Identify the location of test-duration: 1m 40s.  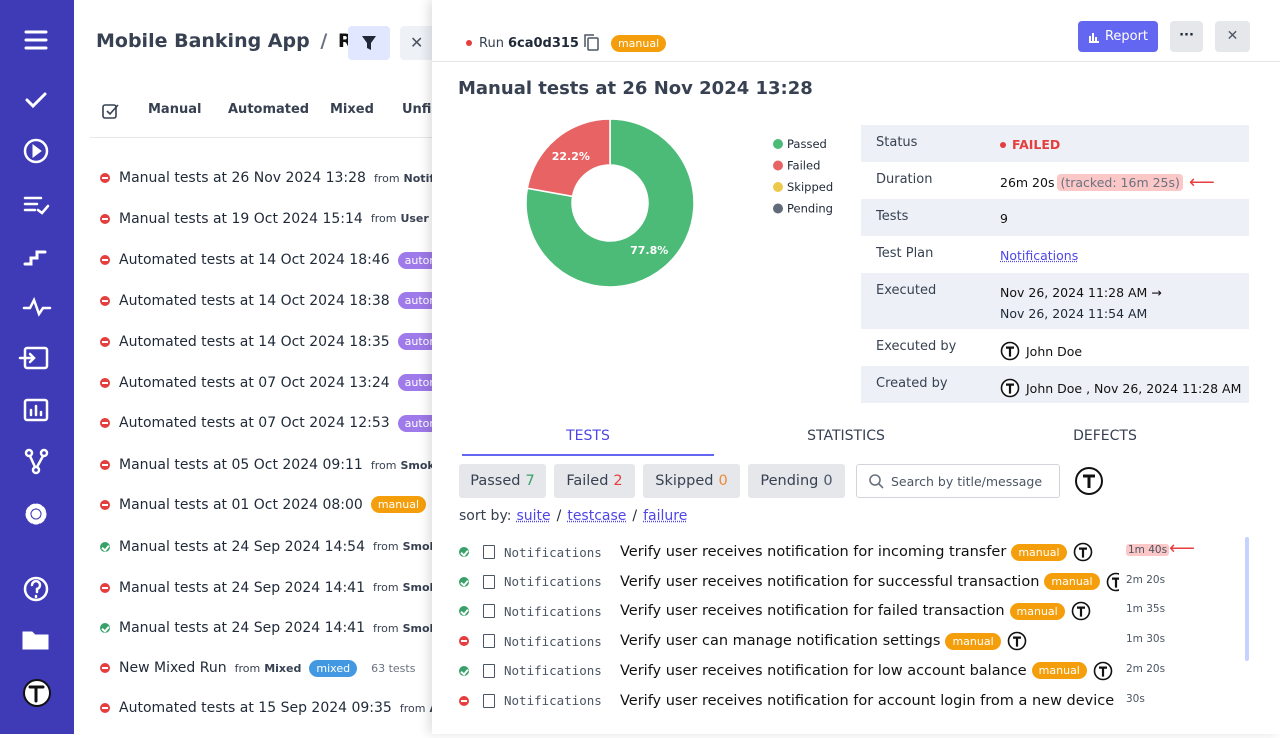
(1148, 550).